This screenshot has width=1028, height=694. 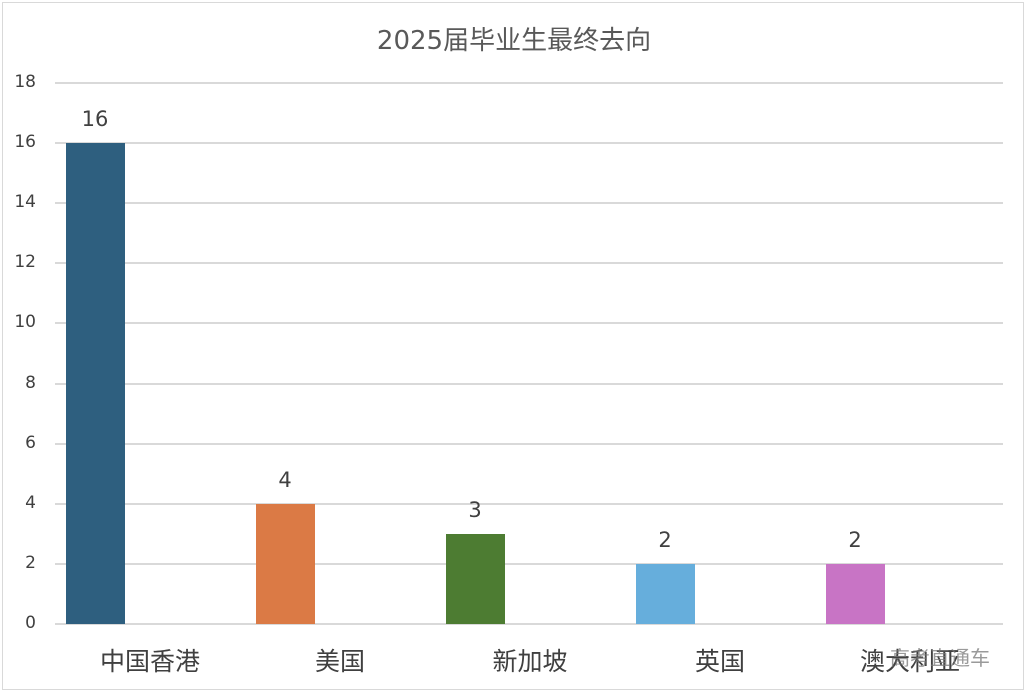 What do you see at coordinates (30, 502) in the screenshot?
I see `y-tick-label: 4` at bounding box center [30, 502].